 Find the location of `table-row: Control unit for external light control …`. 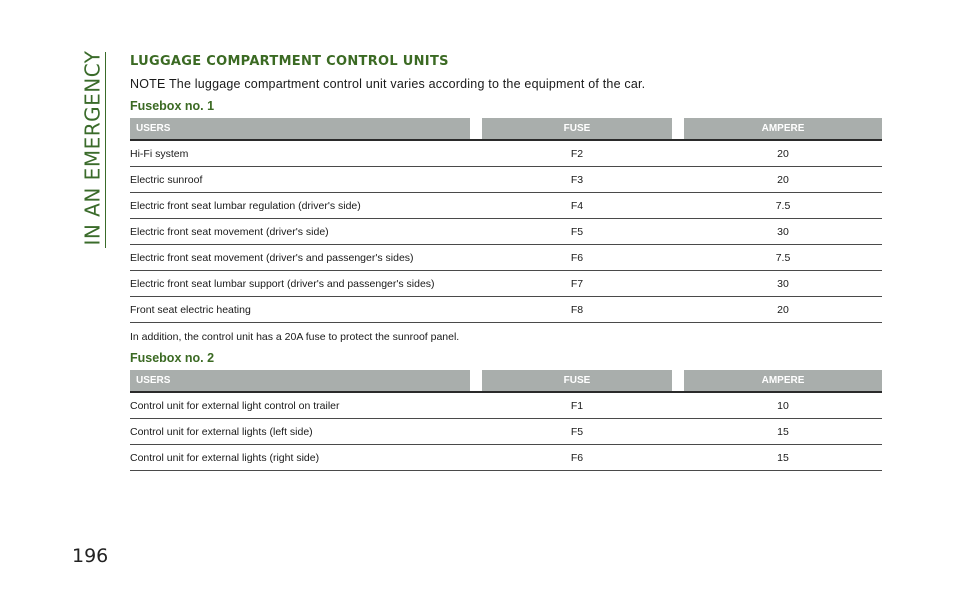

table-row: Control unit for external light control … is located at coordinates (506, 406).